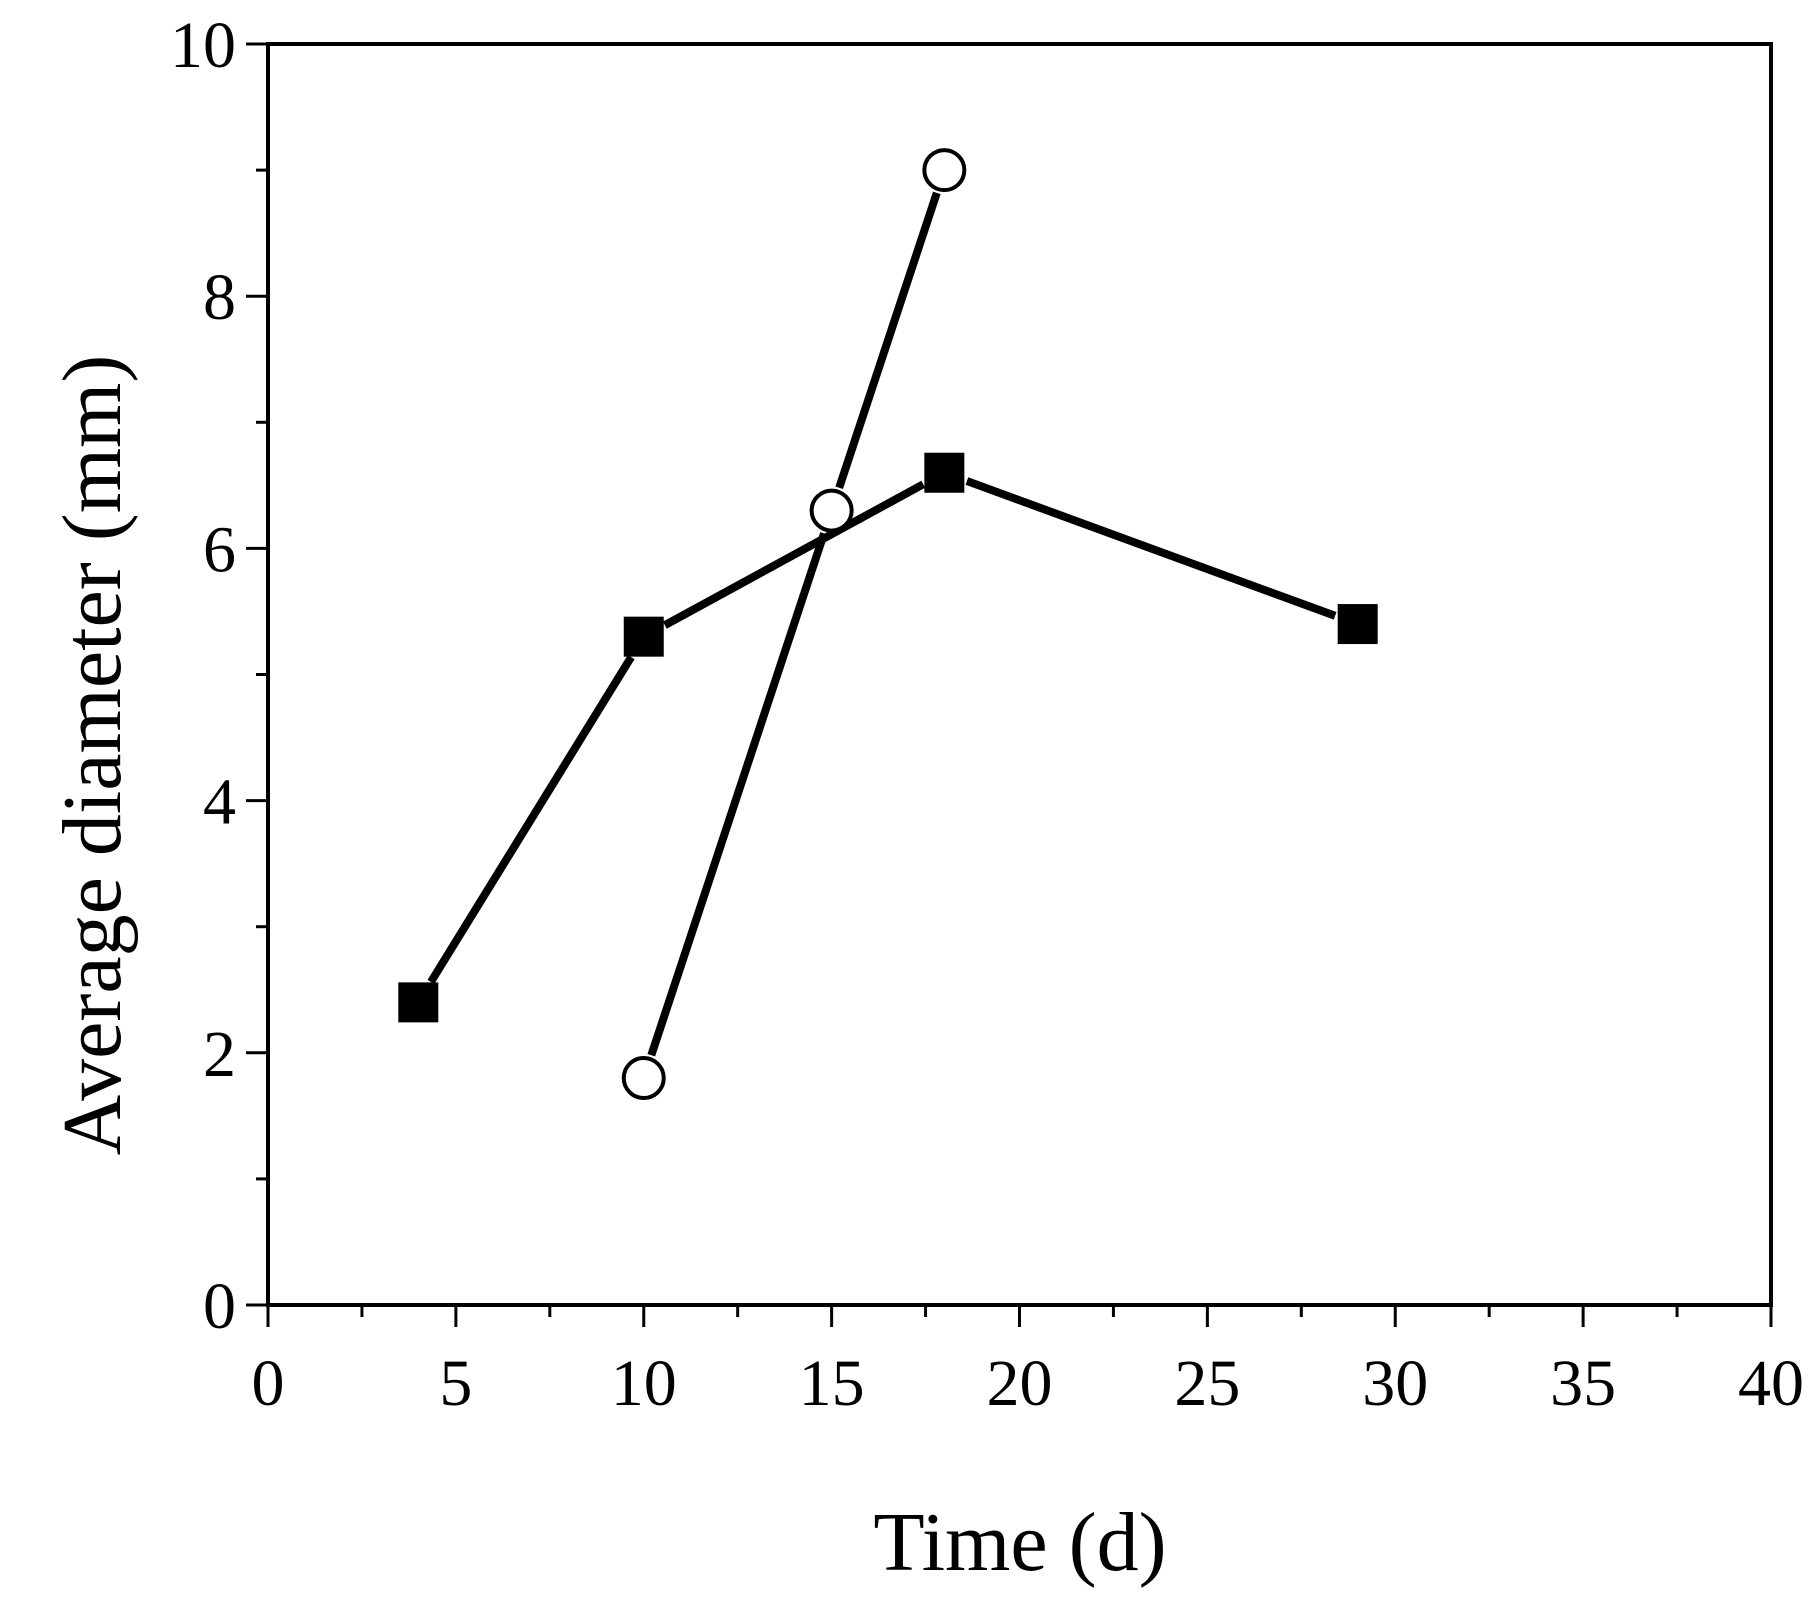 The height and width of the screenshot is (1602, 1820). What do you see at coordinates (219, 1306) in the screenshot?
I see `y-tick-label: 0` at bounding box center [219, 1306].